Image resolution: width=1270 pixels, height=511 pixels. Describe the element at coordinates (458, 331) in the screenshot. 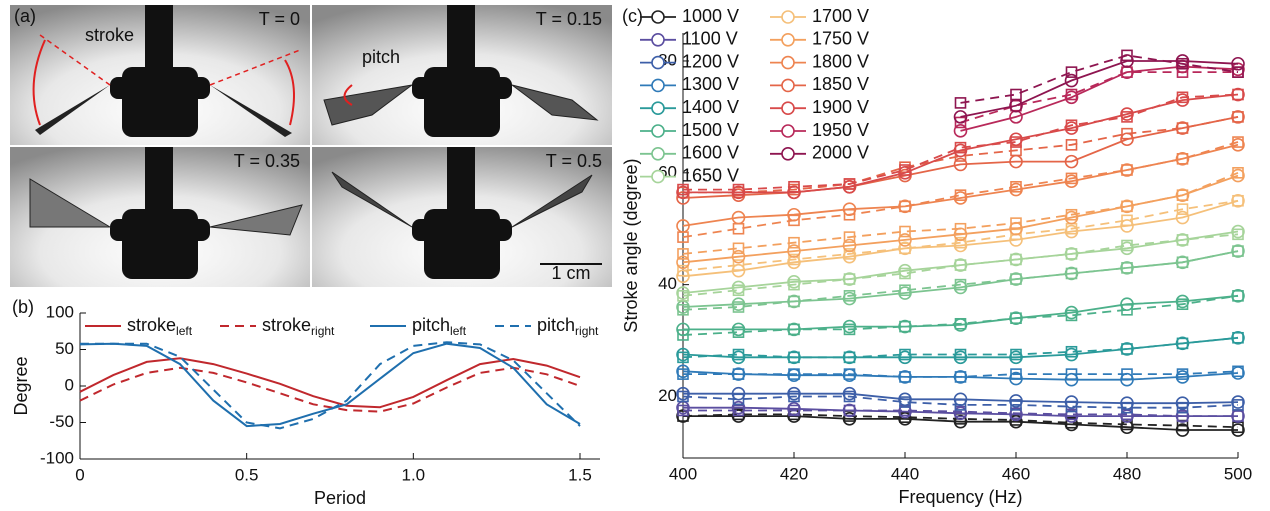

I see `legend-subscript: left` at that location.